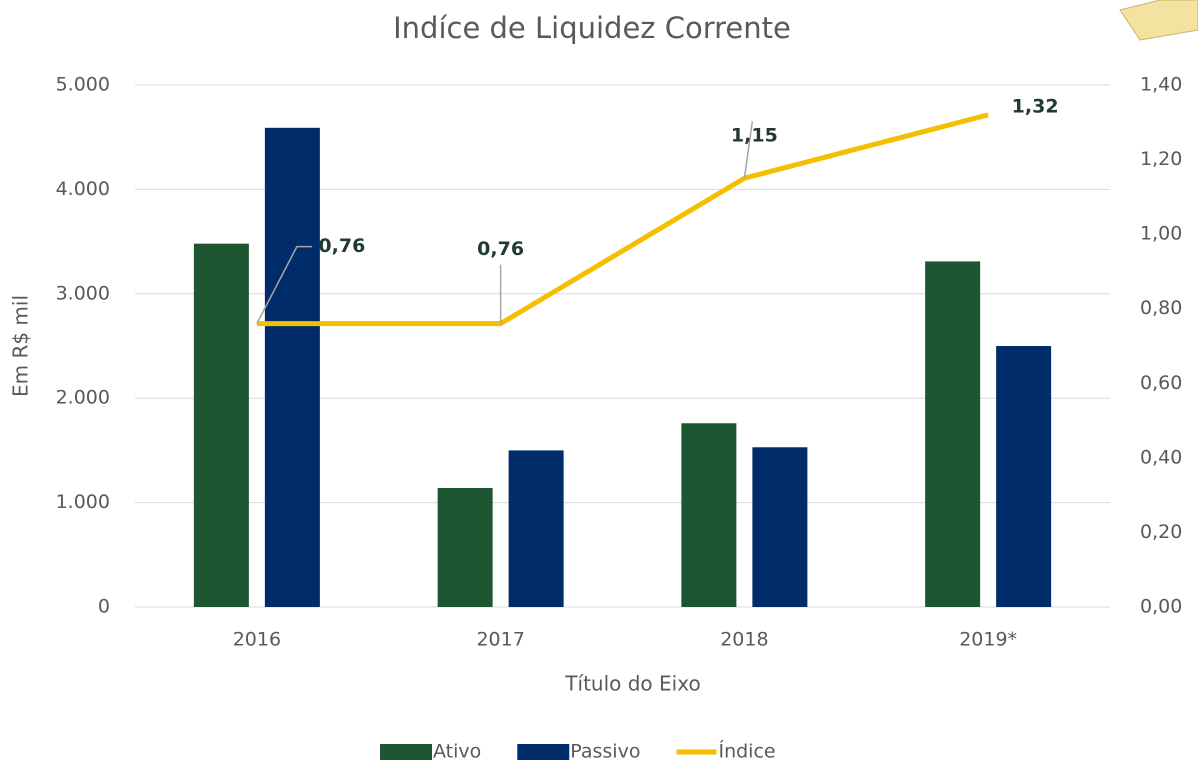 This screenshot has width=1198, height=765. I want to click on x-tick-label: 2016, so click(257, 640).